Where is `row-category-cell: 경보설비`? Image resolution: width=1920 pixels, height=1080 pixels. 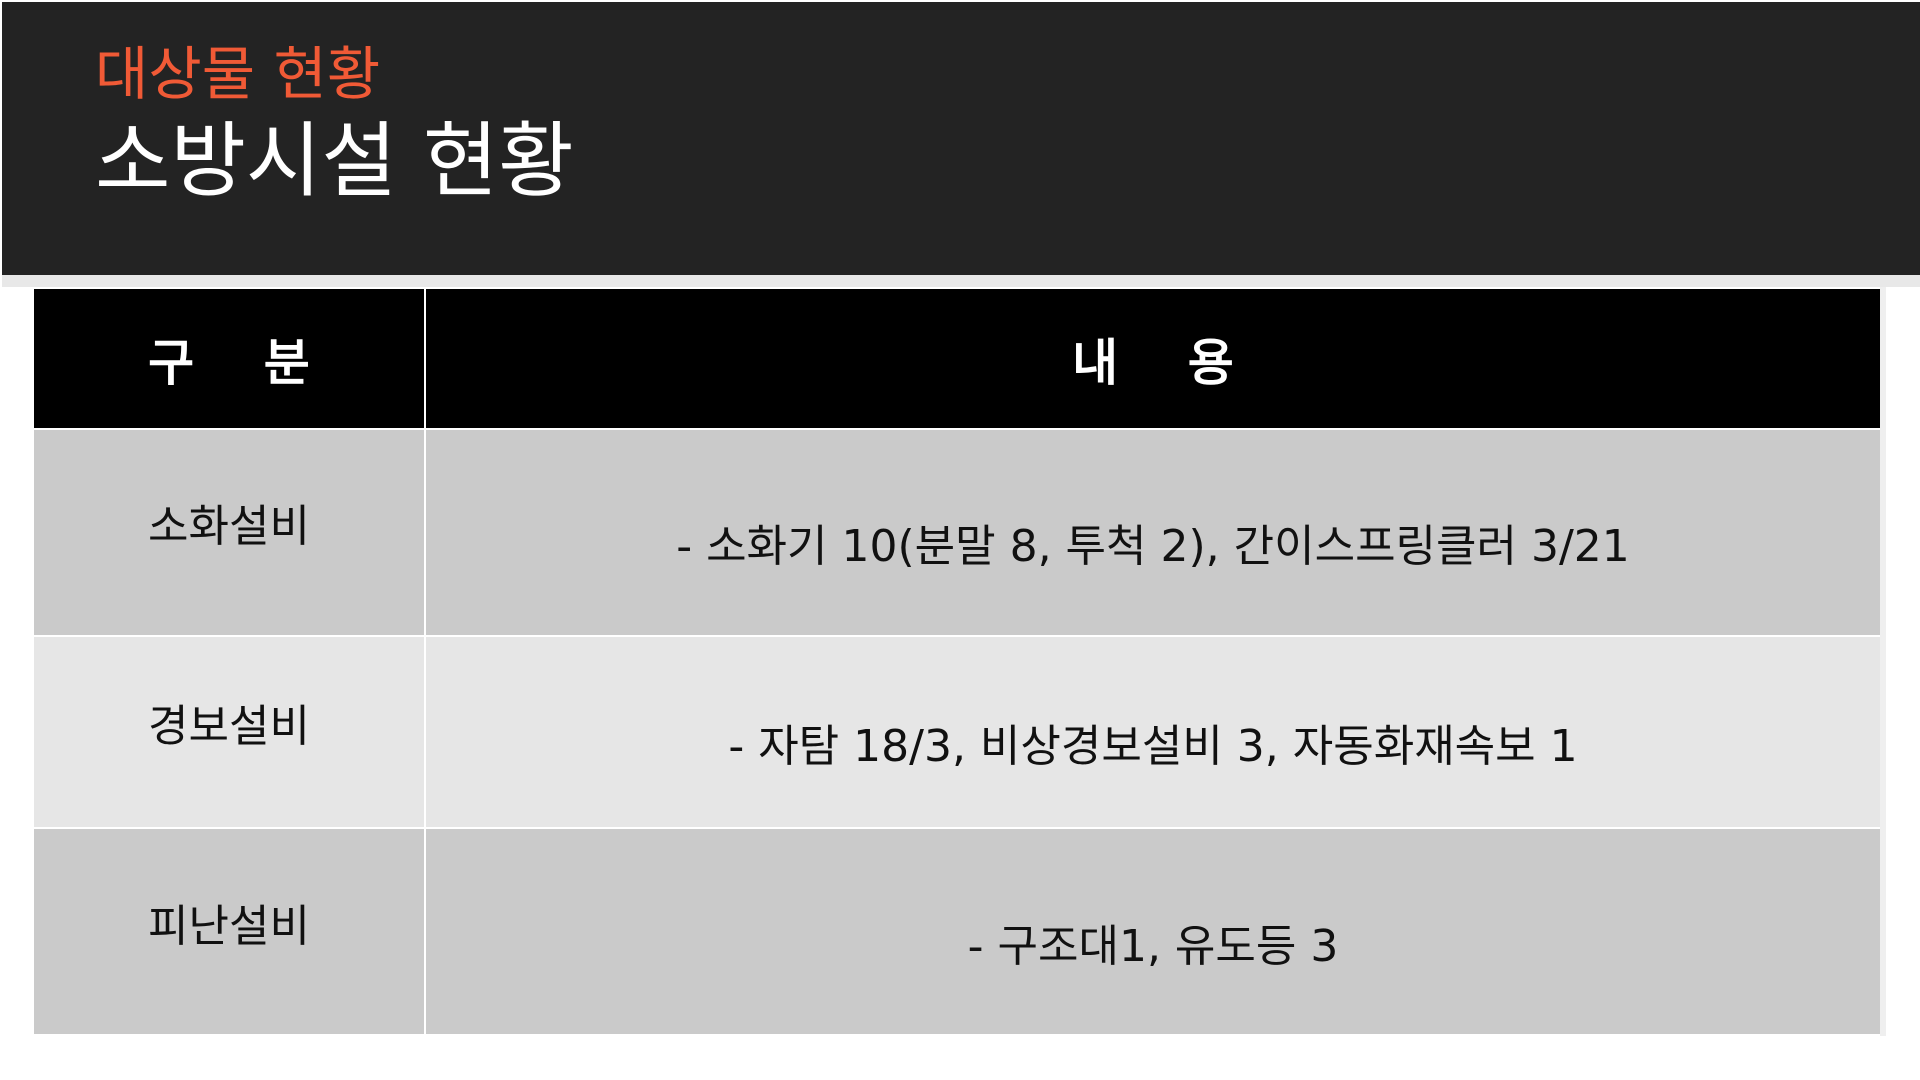 row-category-cell: 경보설비 is located at coordinates (229, 732).